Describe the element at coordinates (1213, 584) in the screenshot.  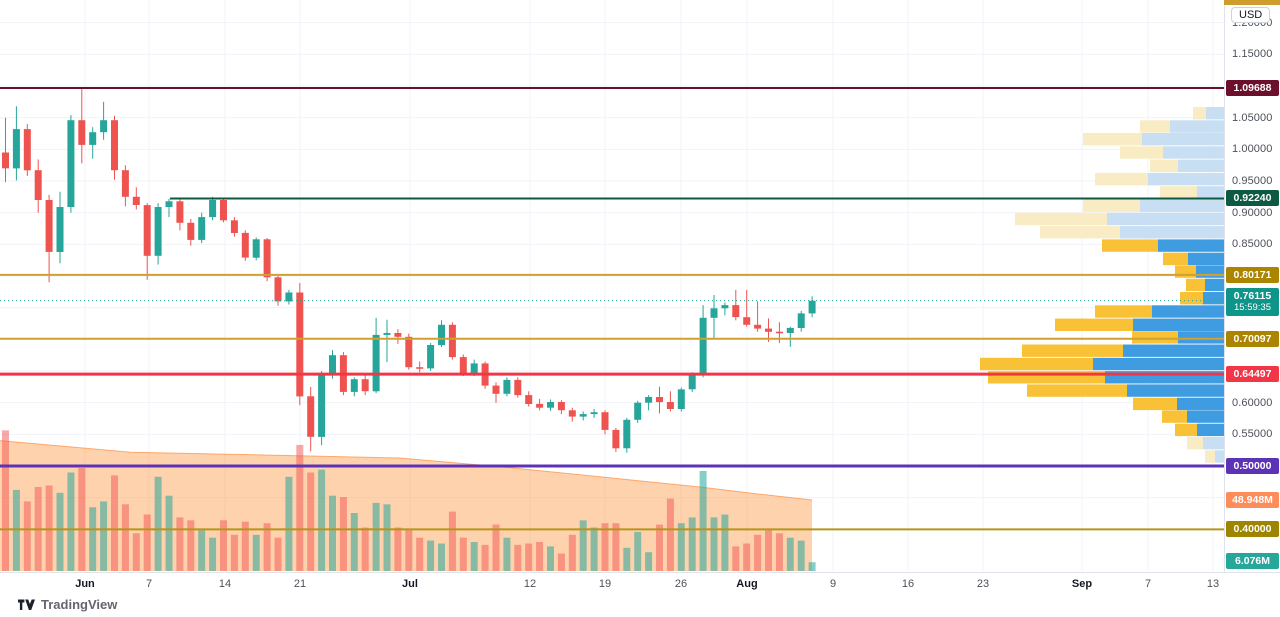
I see `time-tick-label: 13` at that location.